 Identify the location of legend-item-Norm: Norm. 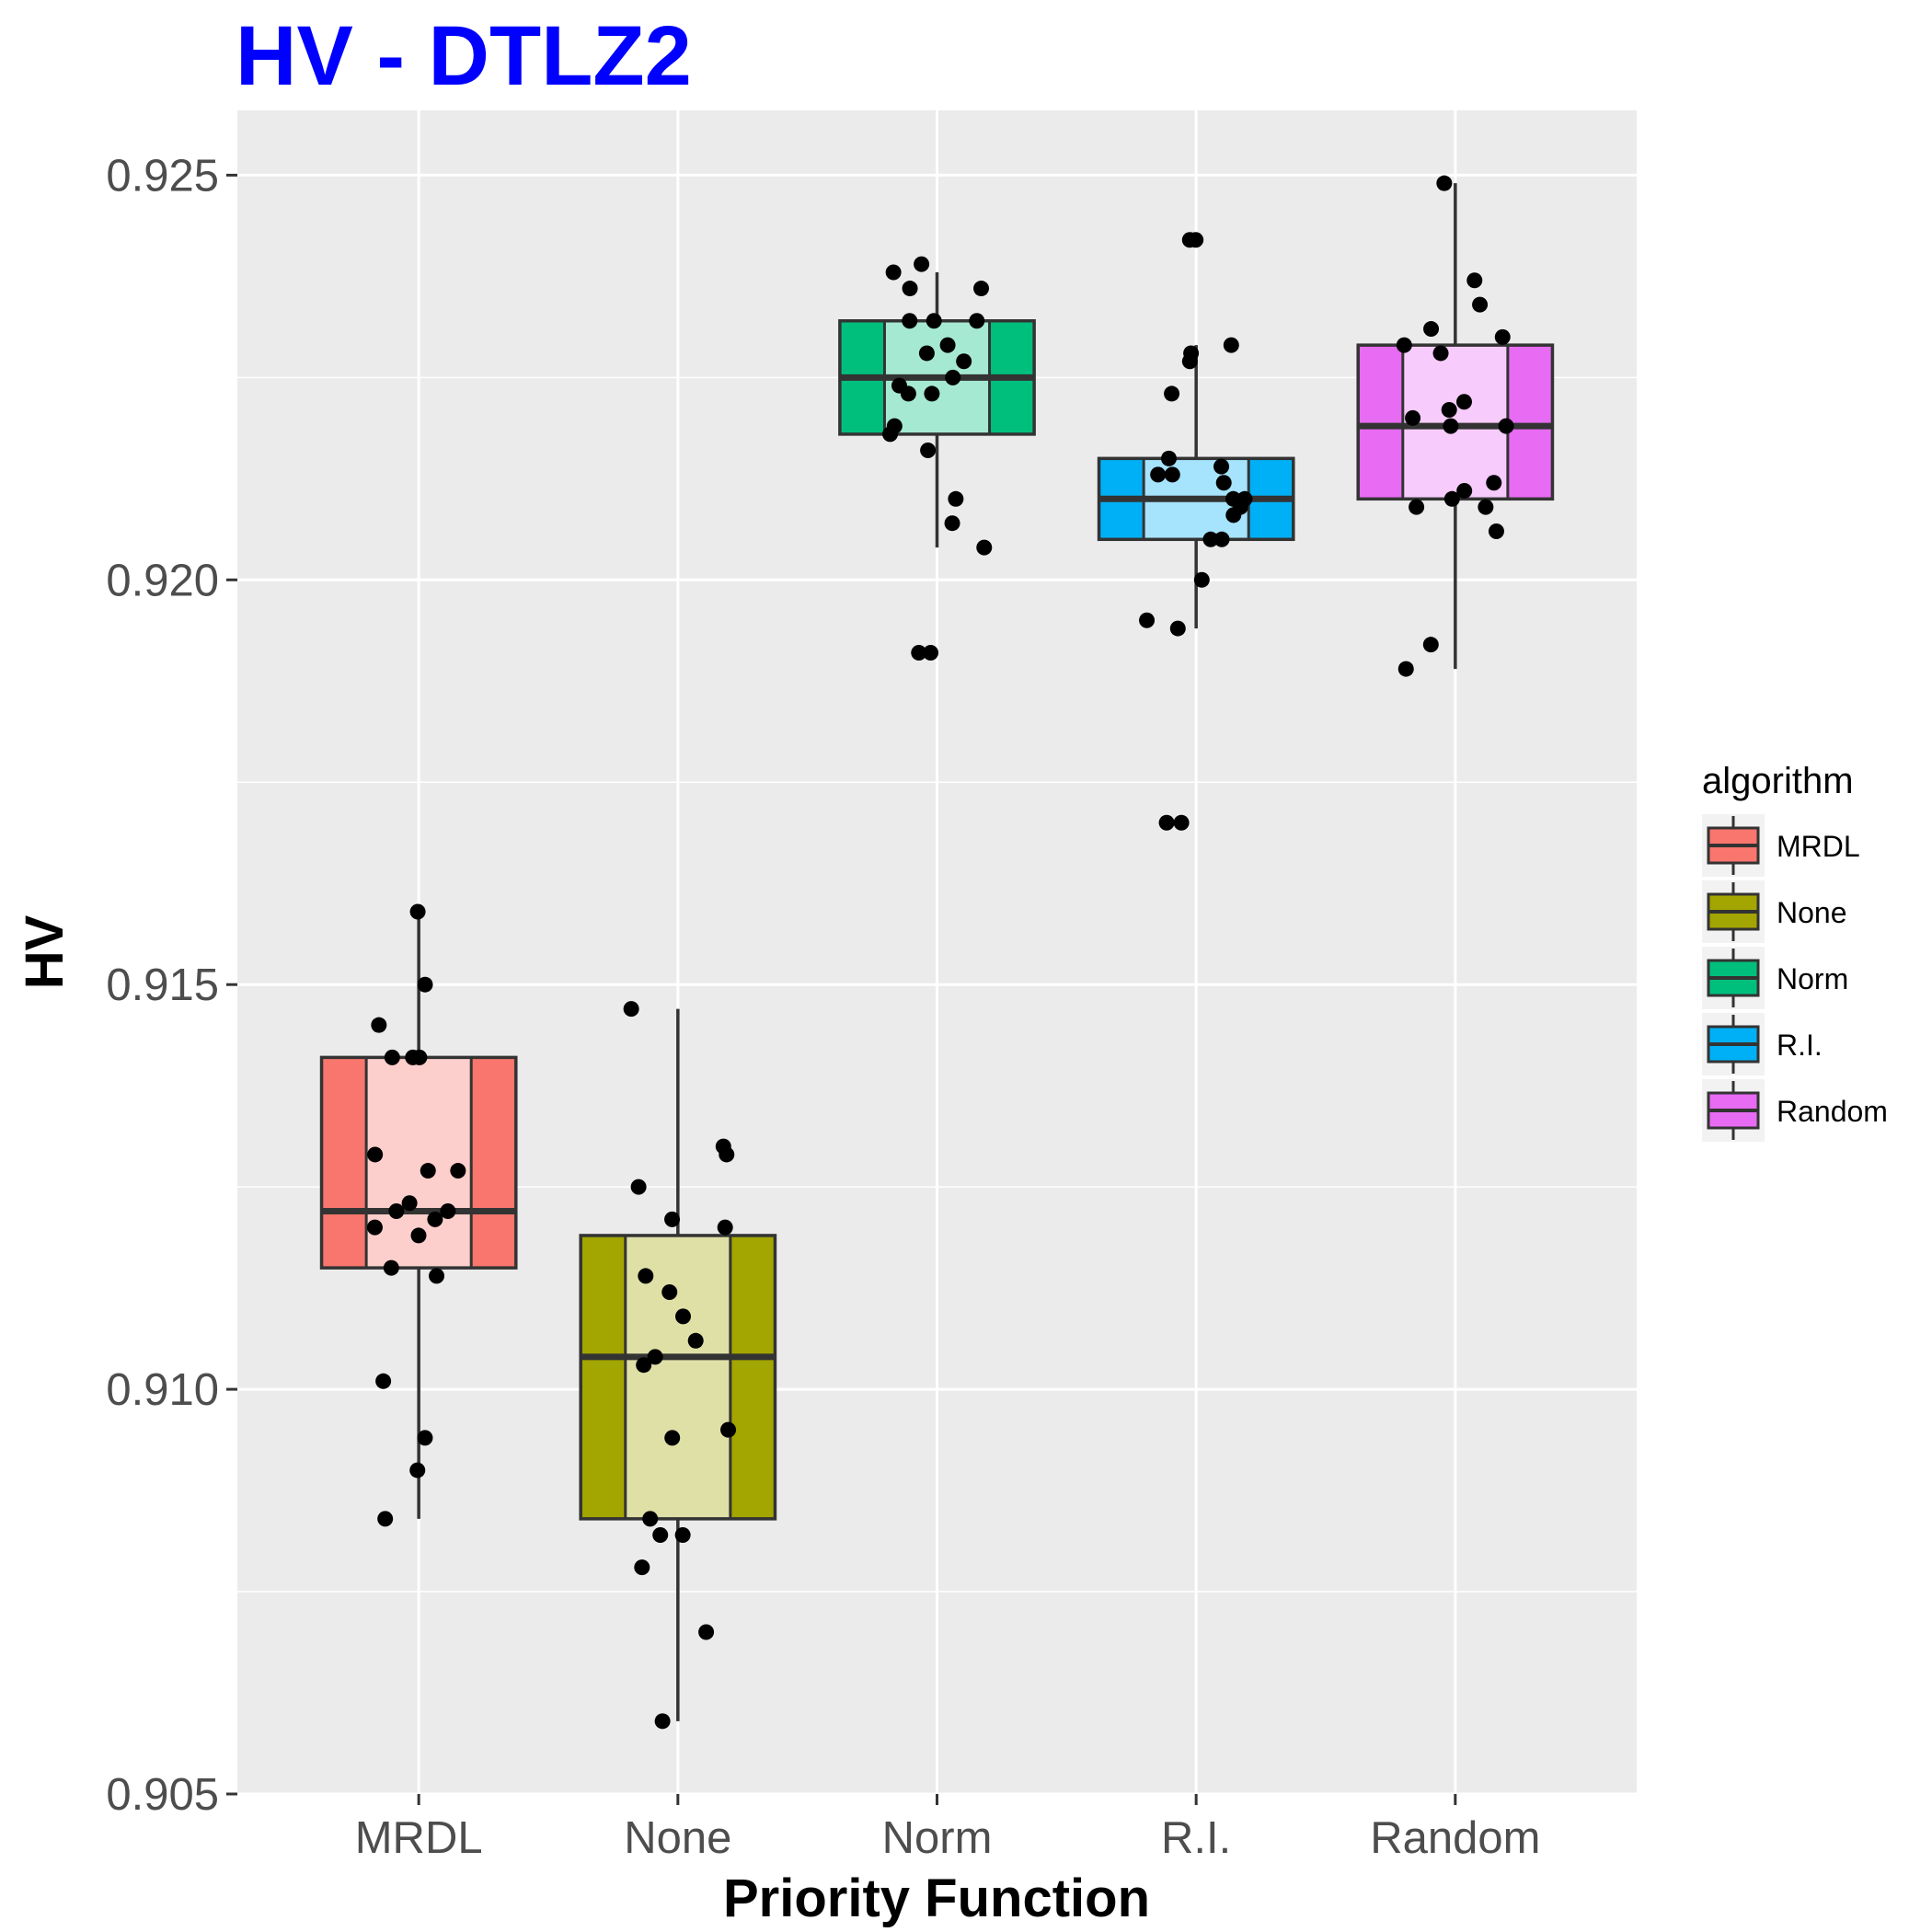
(1775, 978).